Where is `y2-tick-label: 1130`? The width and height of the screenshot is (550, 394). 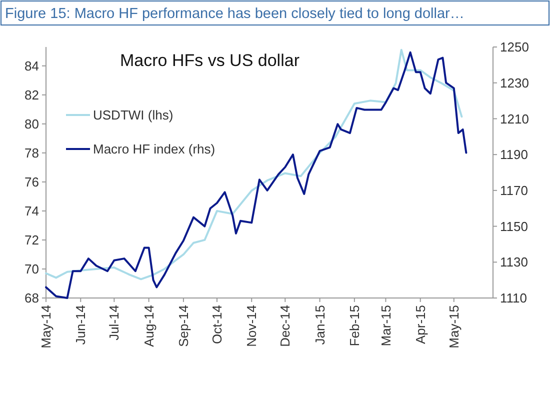 y2-tick-label: 1130 is located at coordinates (514, 262).